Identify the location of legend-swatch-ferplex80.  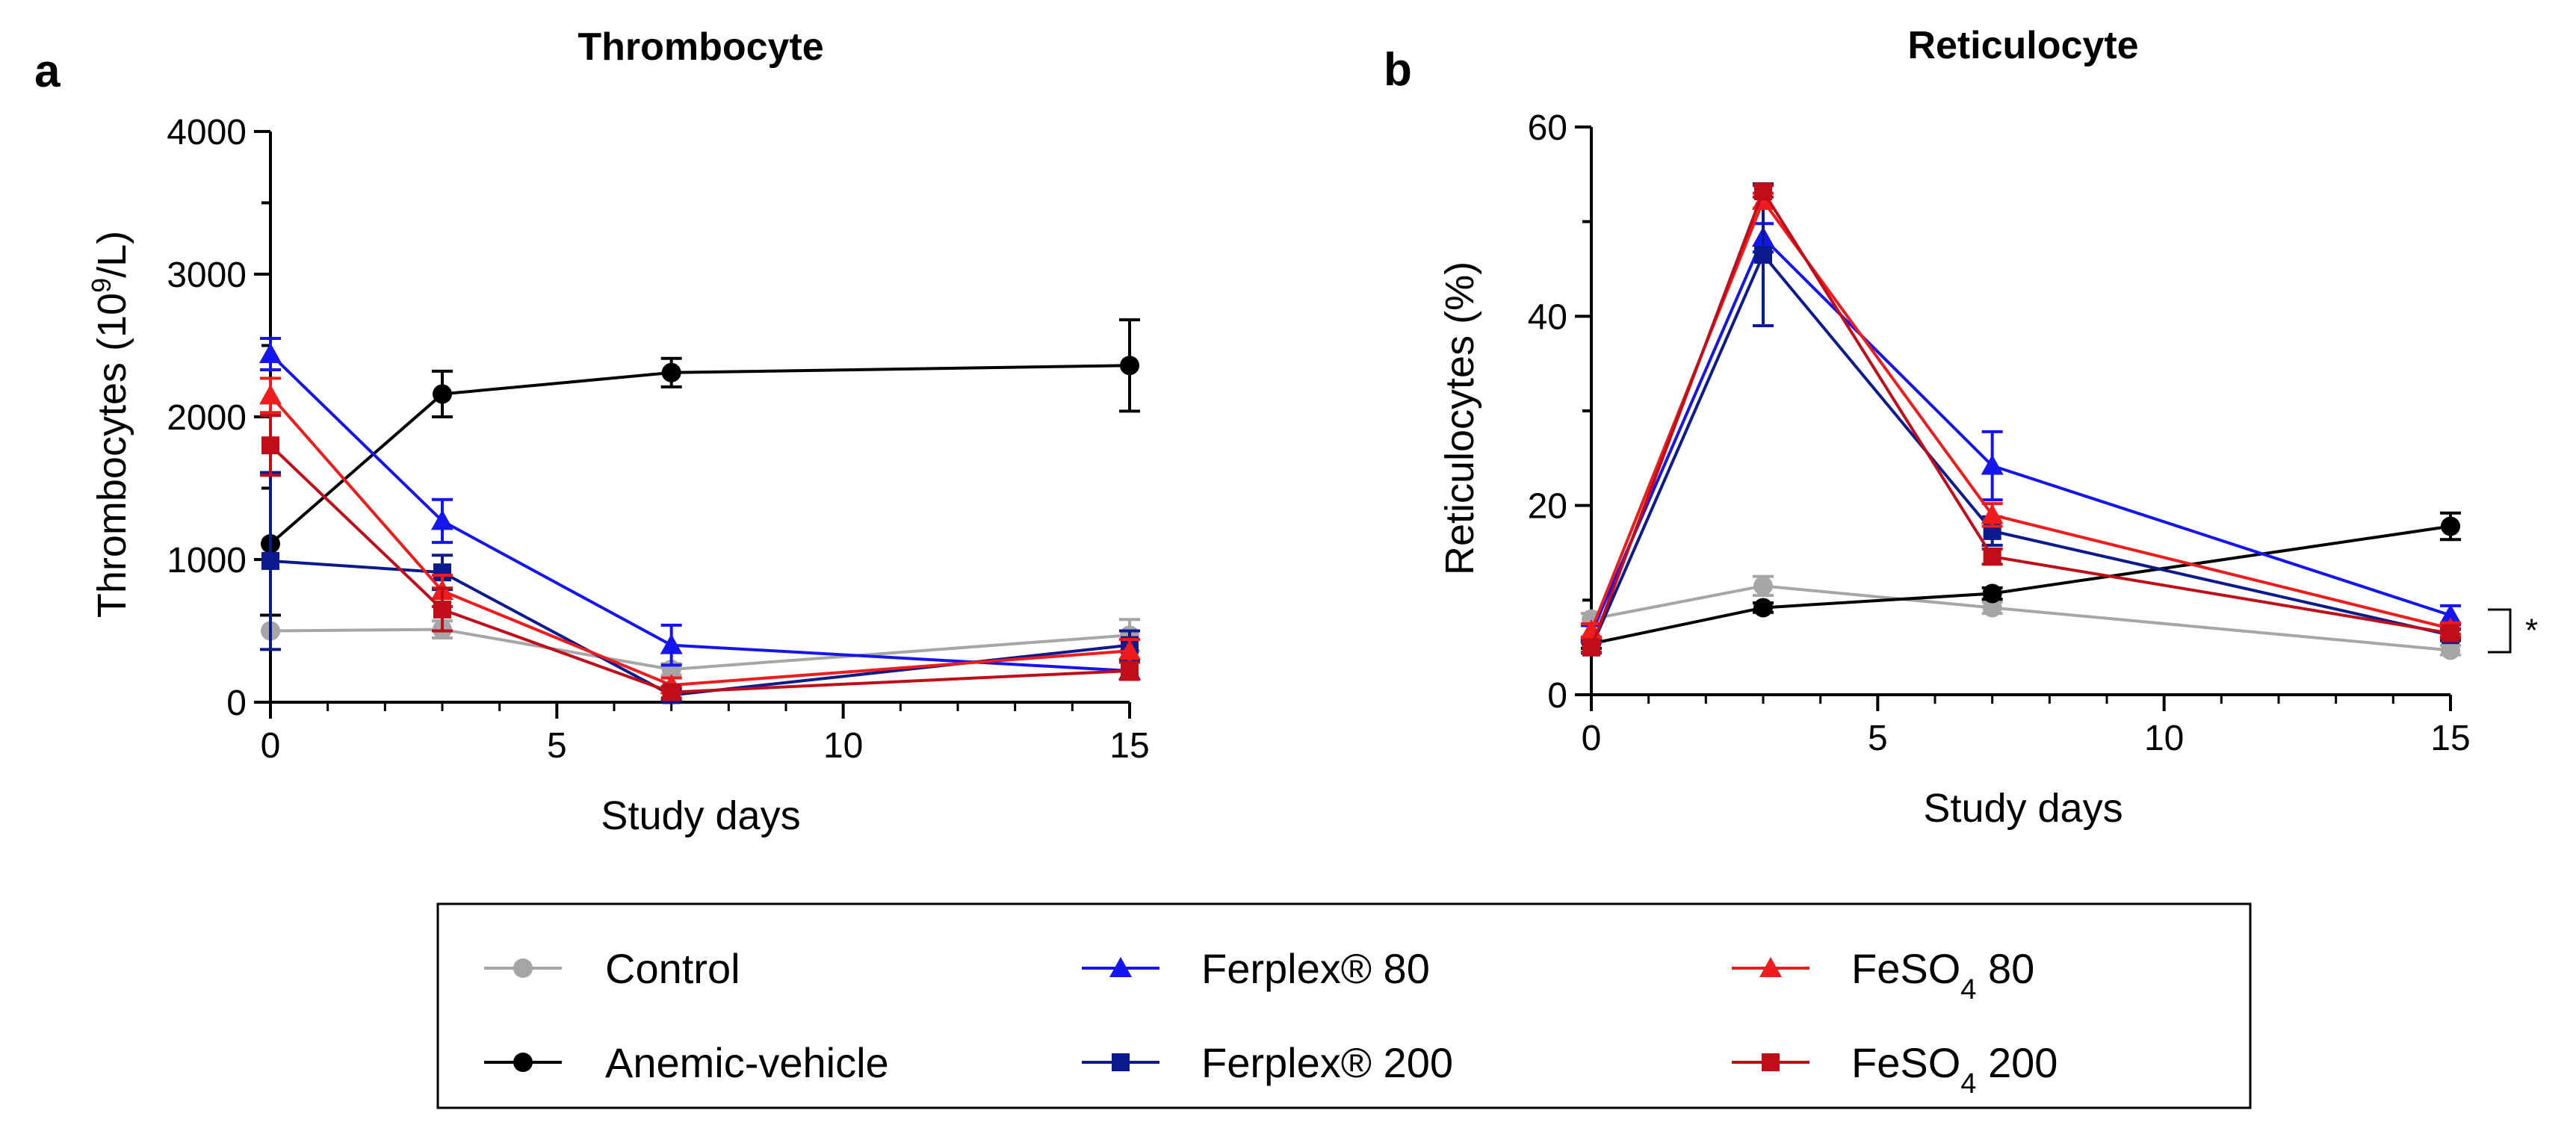
(1120, 967).